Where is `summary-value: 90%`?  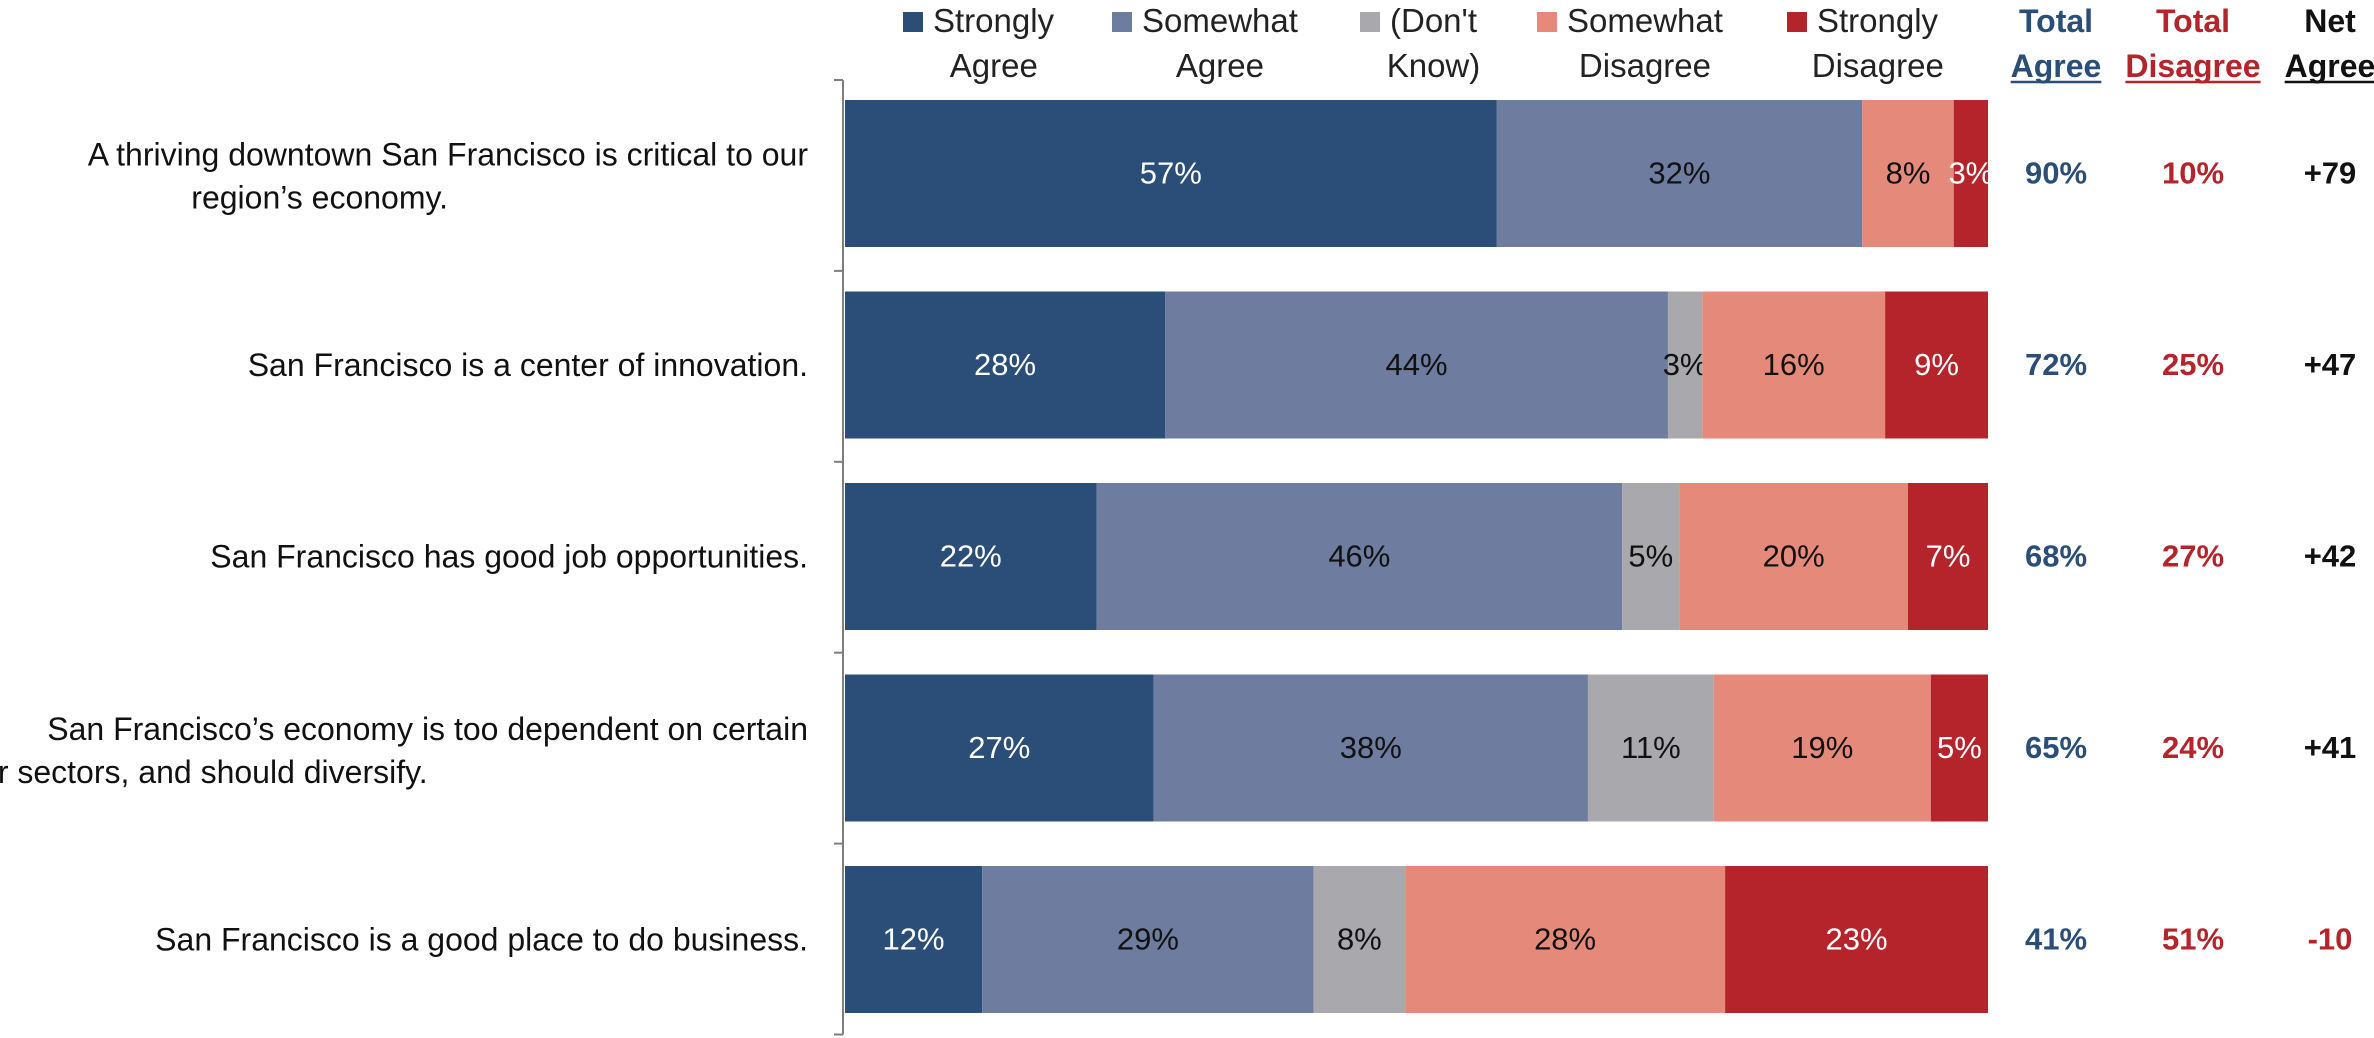 summary-value: 90% is located at coordinates (2056, 173).